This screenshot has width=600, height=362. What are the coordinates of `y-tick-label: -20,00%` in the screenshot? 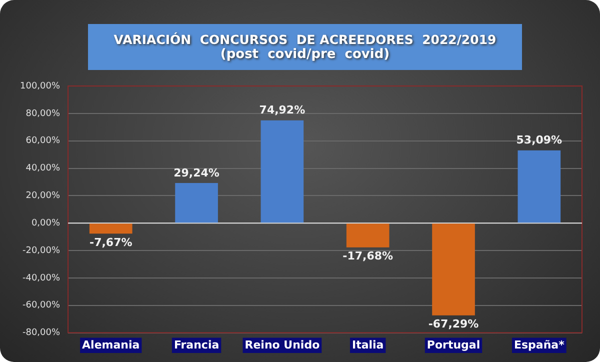 It's located at (41, 251).